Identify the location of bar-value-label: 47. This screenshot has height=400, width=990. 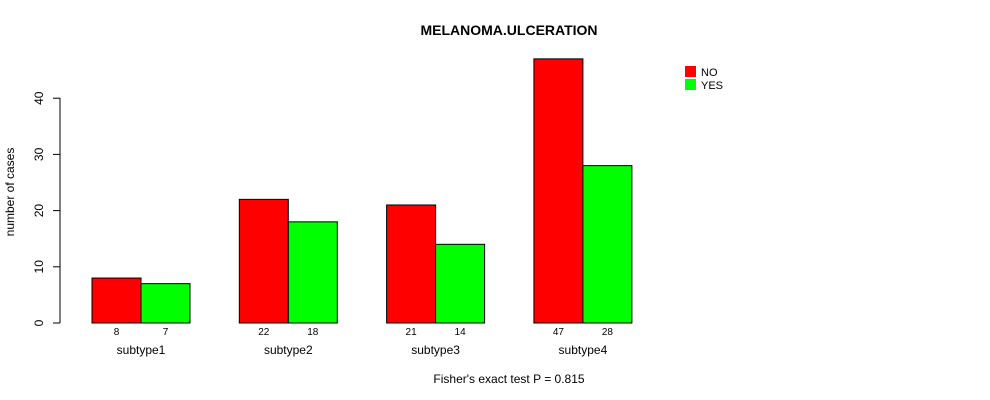
(559, 332).